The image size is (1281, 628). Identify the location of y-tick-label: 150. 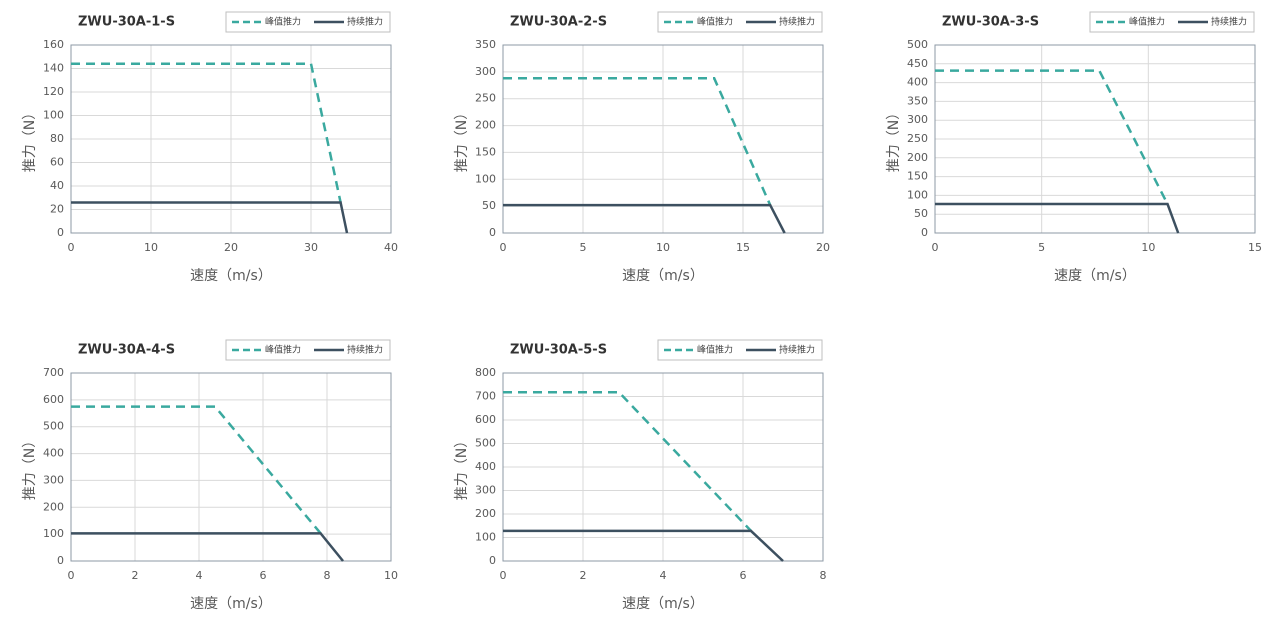
(917, 176).